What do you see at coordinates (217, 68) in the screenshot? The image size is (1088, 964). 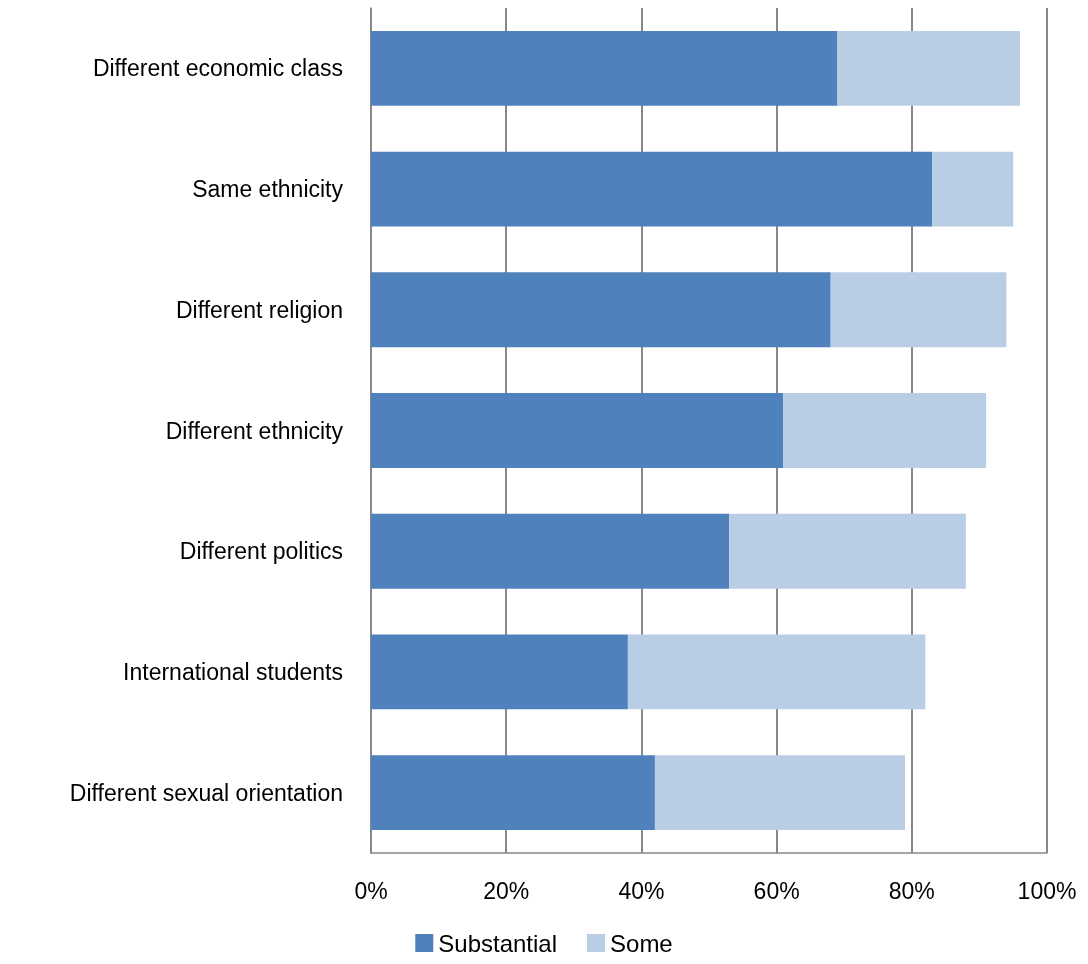 I see `y-tick-label: Different economic class` at bounding box center [217, 68].